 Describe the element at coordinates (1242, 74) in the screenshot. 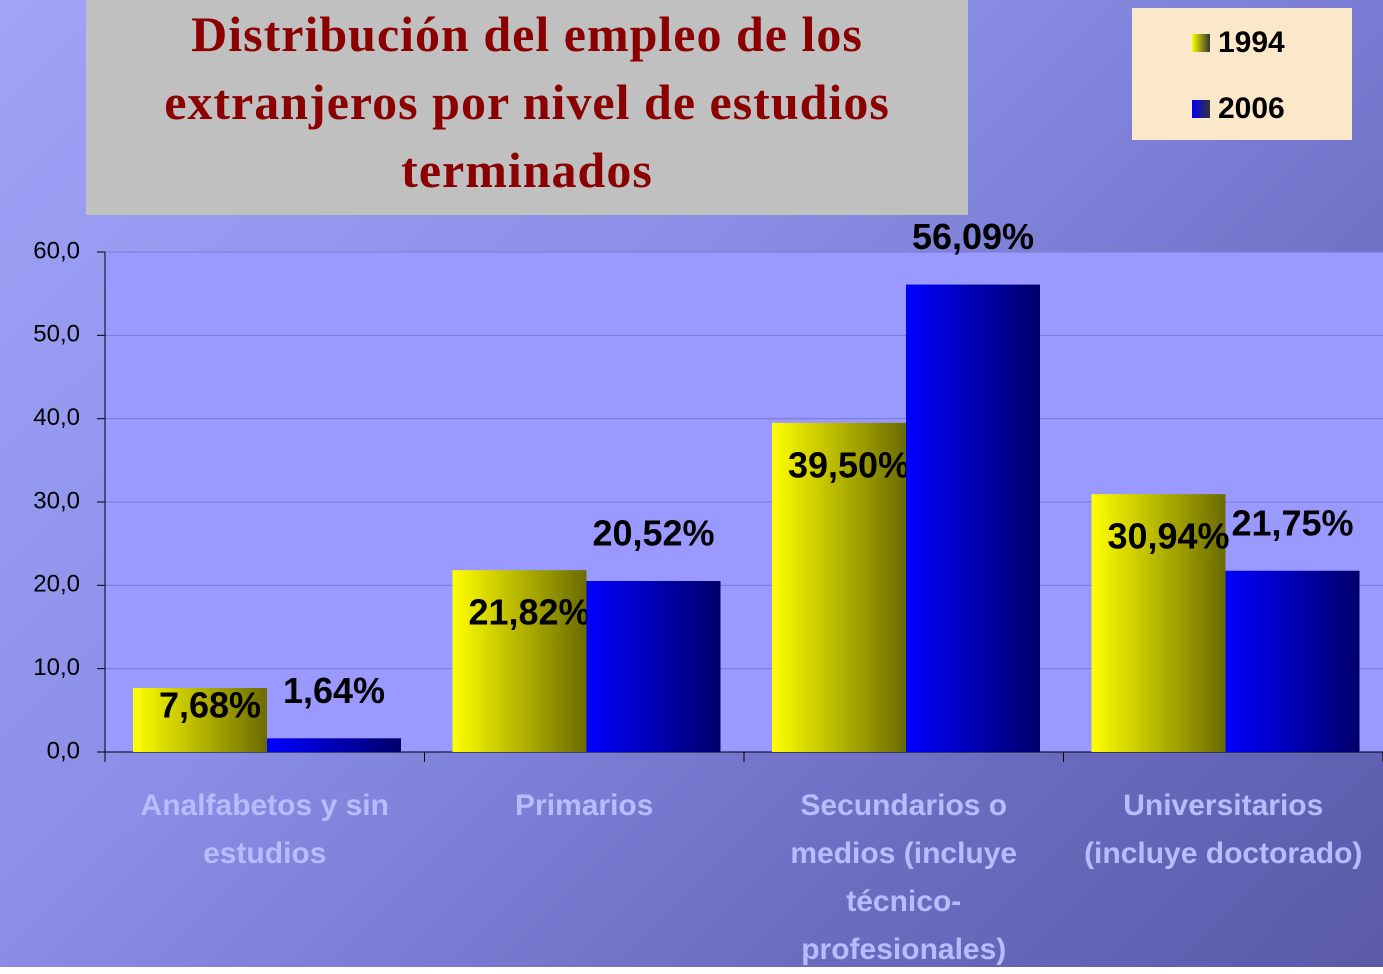

I see `legend: 1994 2006` at that location.